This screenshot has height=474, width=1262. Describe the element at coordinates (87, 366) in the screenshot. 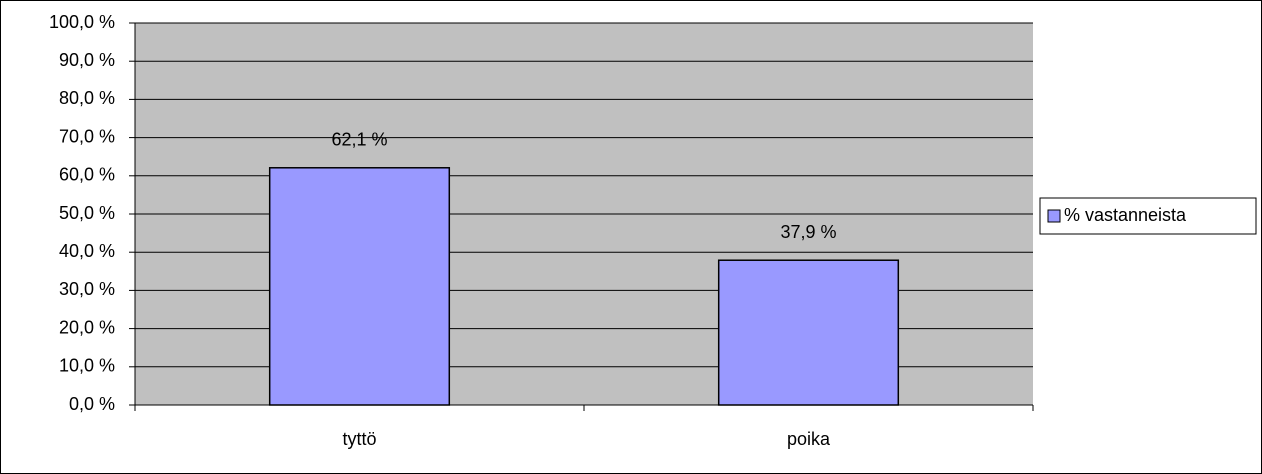

I see `y-tick-label: 10,0 %` at that location.